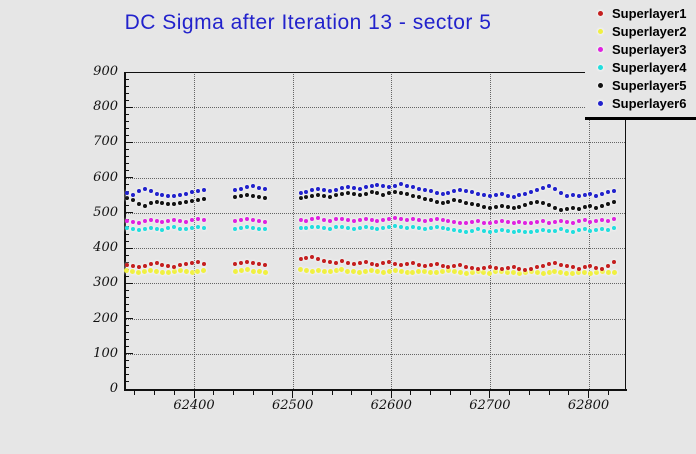 The height and width of the screenshot is (454, 696). I want to click on y-tick-label: 200, so click(105, 318).